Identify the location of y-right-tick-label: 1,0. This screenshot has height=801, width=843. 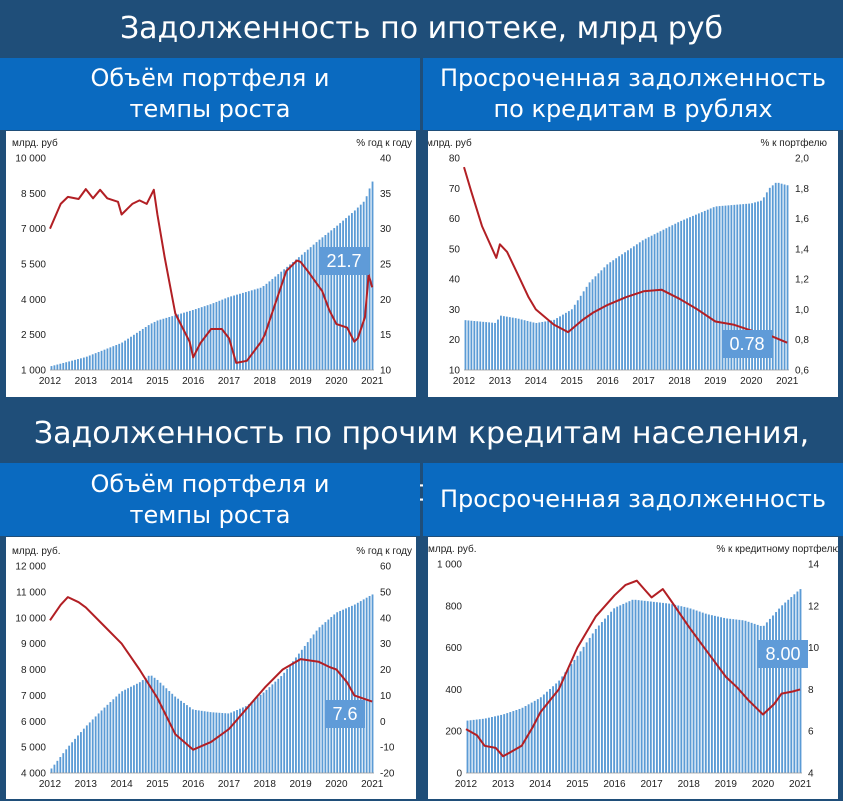
(802, 310).